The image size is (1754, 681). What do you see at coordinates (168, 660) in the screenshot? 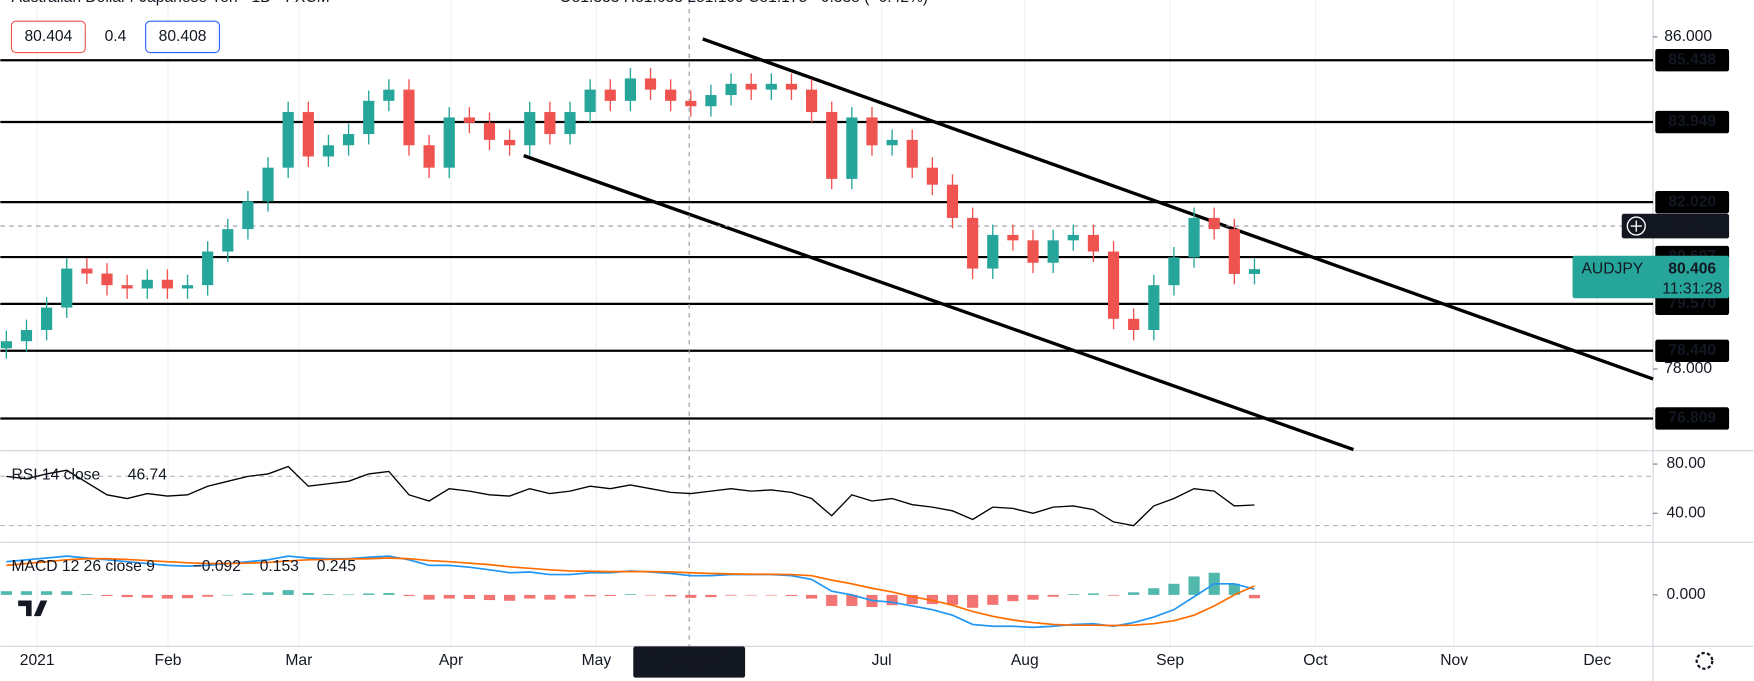
I see `x-tick-label: Feb` at bounding box center [168, 660].